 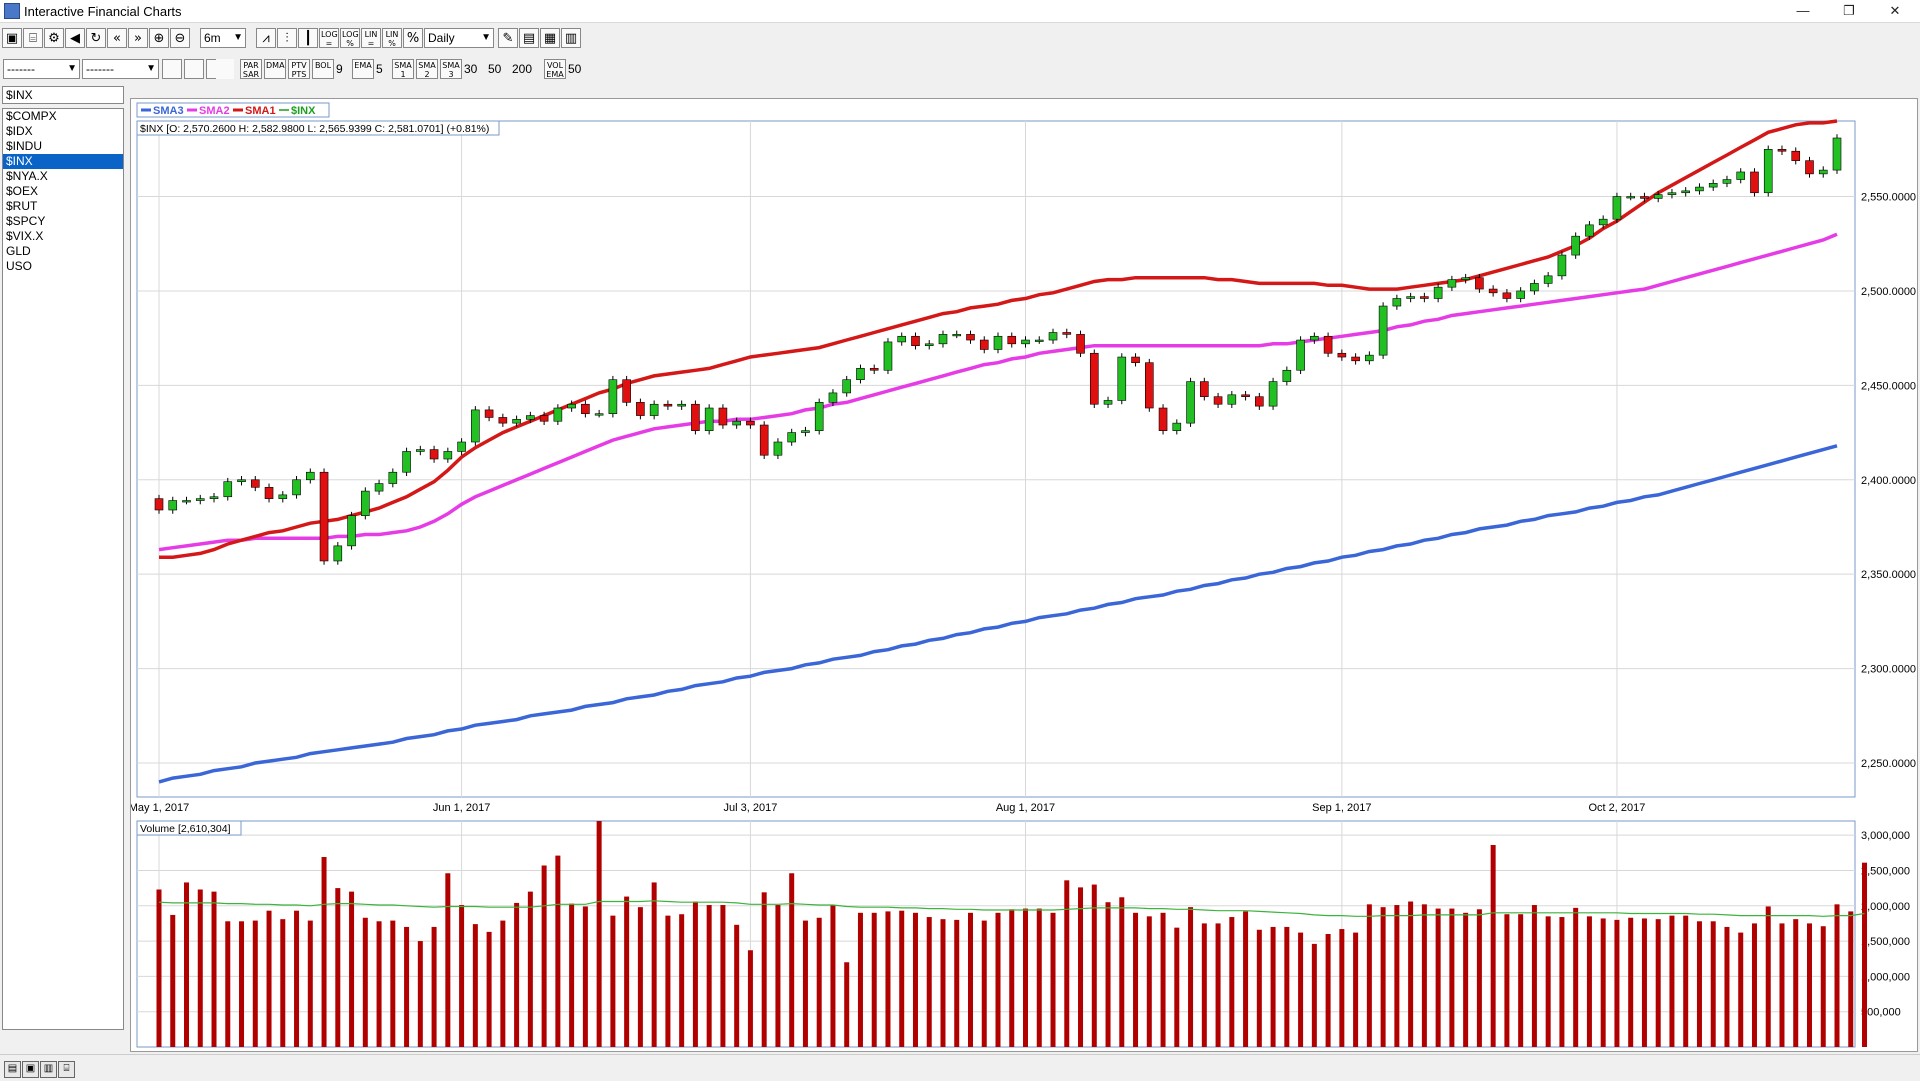 I want to click on indicator-select-2: ------- ▼, so click(x=120, y=69).